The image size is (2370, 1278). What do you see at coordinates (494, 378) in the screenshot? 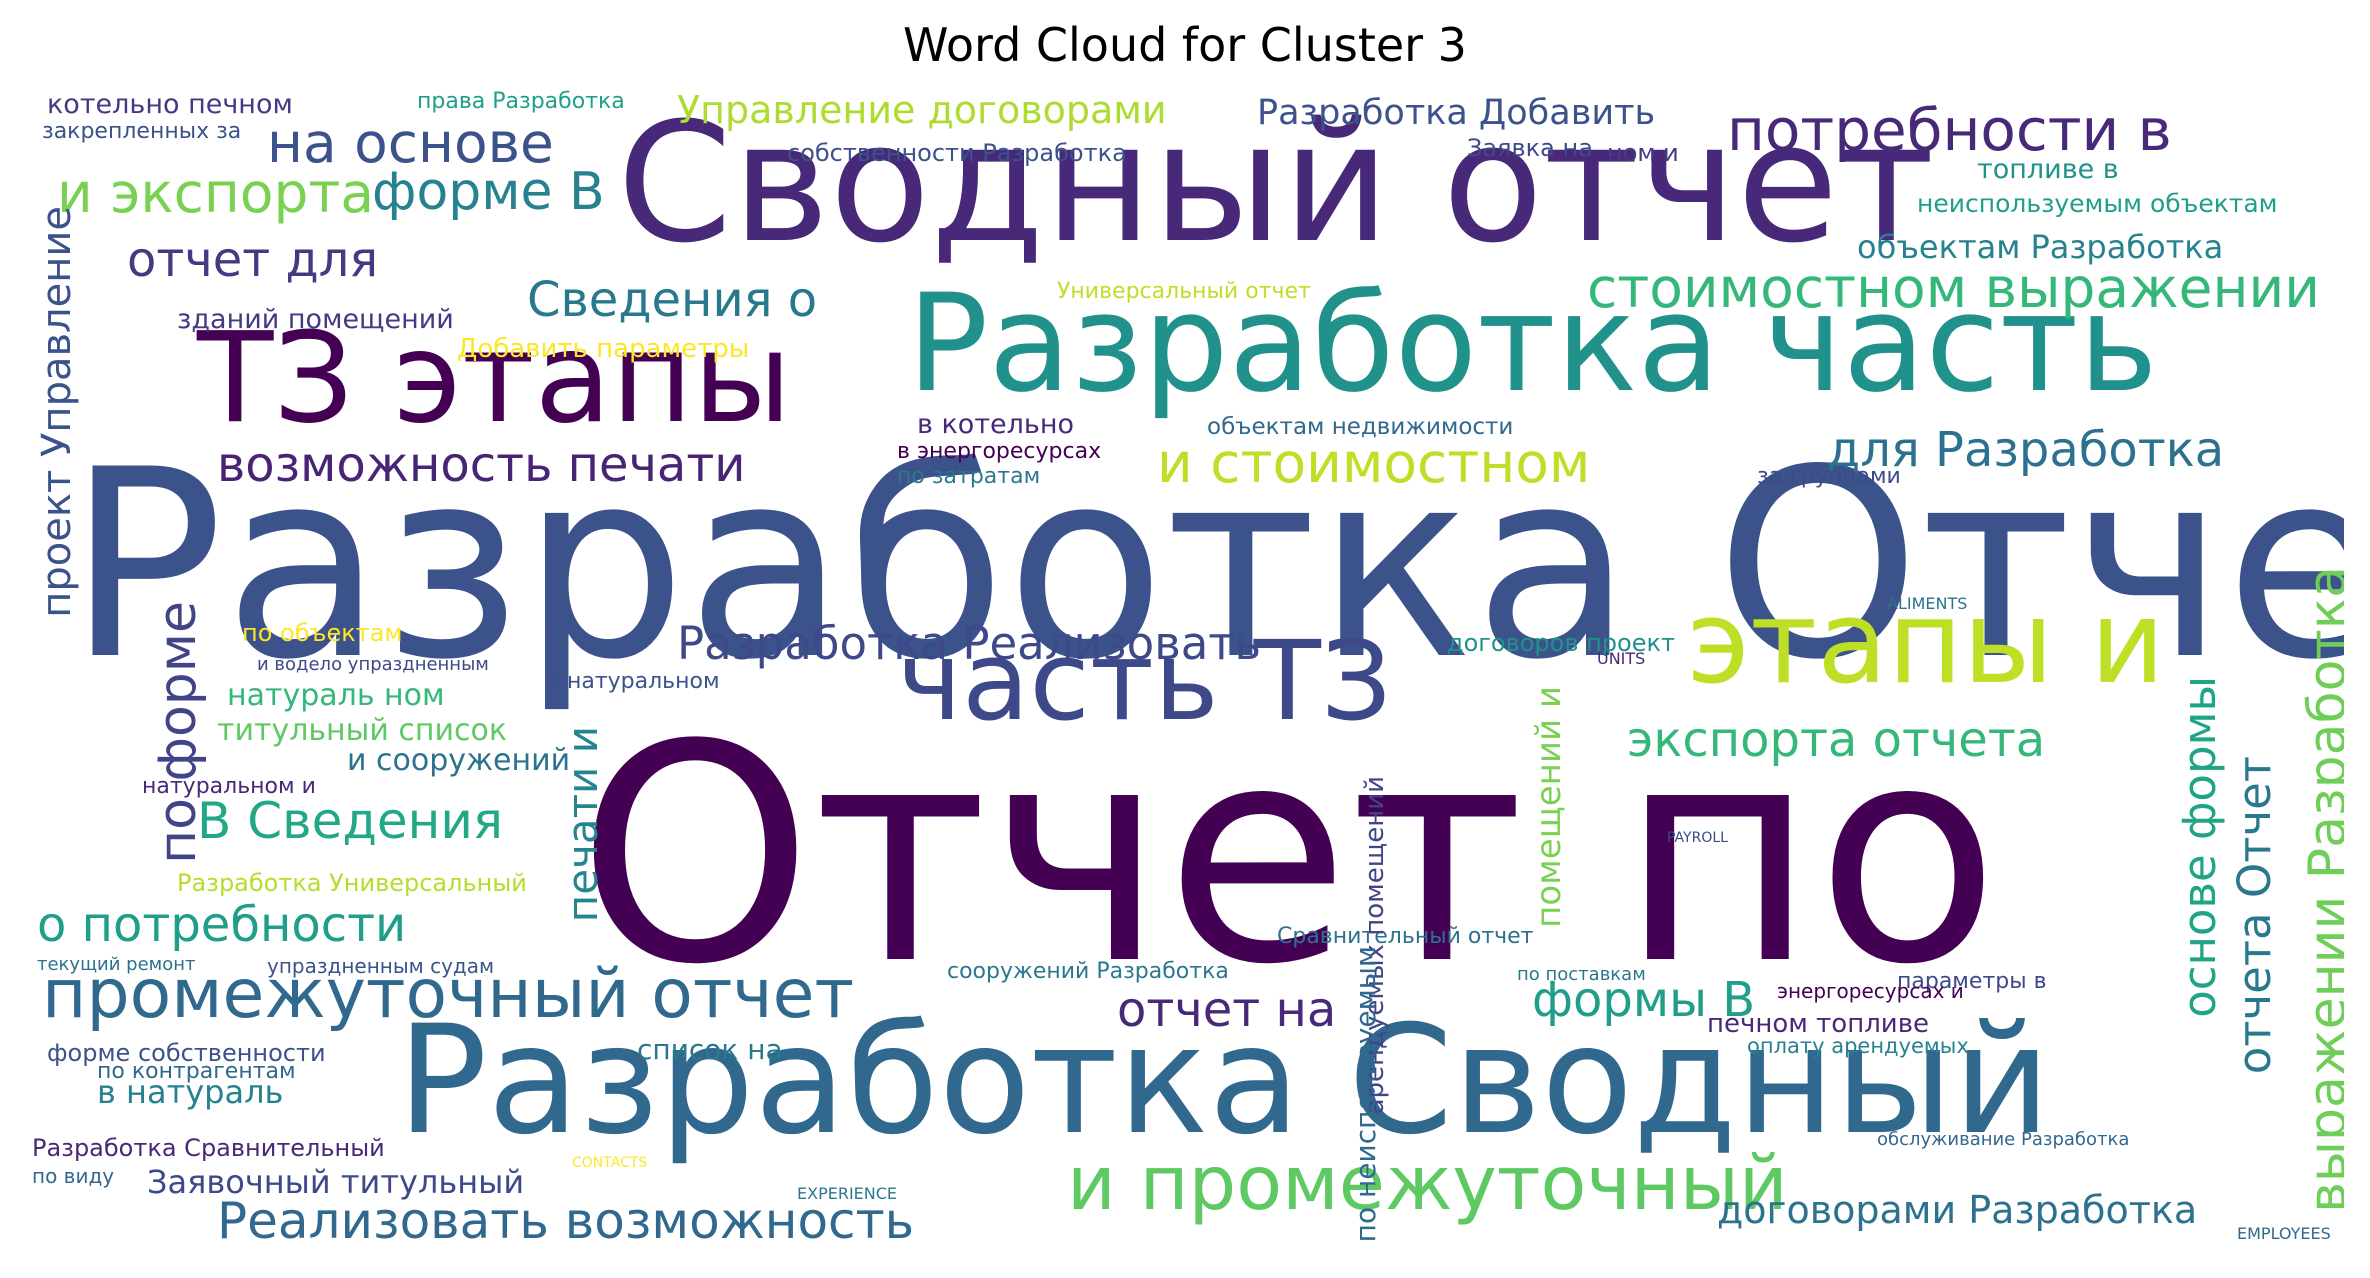
I see `word-6: ТЗ этапы` at bounding box center [494, 378].